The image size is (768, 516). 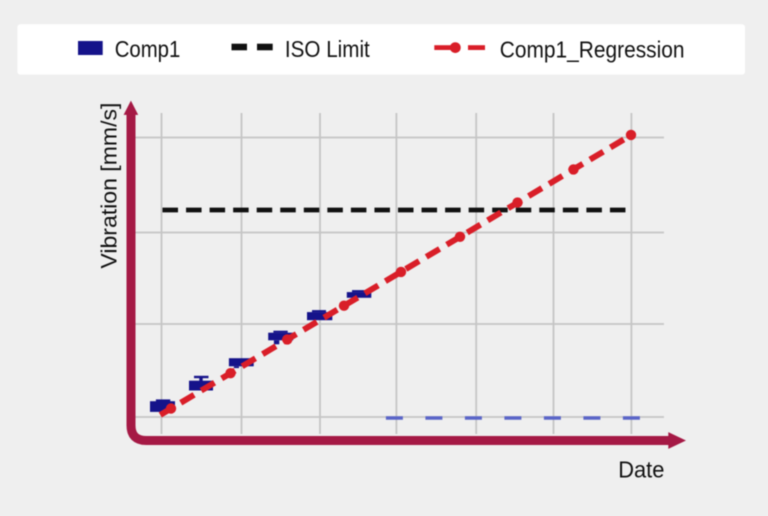 I want to click on svg-text: Vibration [mm/s], so click(x=109, y=186).